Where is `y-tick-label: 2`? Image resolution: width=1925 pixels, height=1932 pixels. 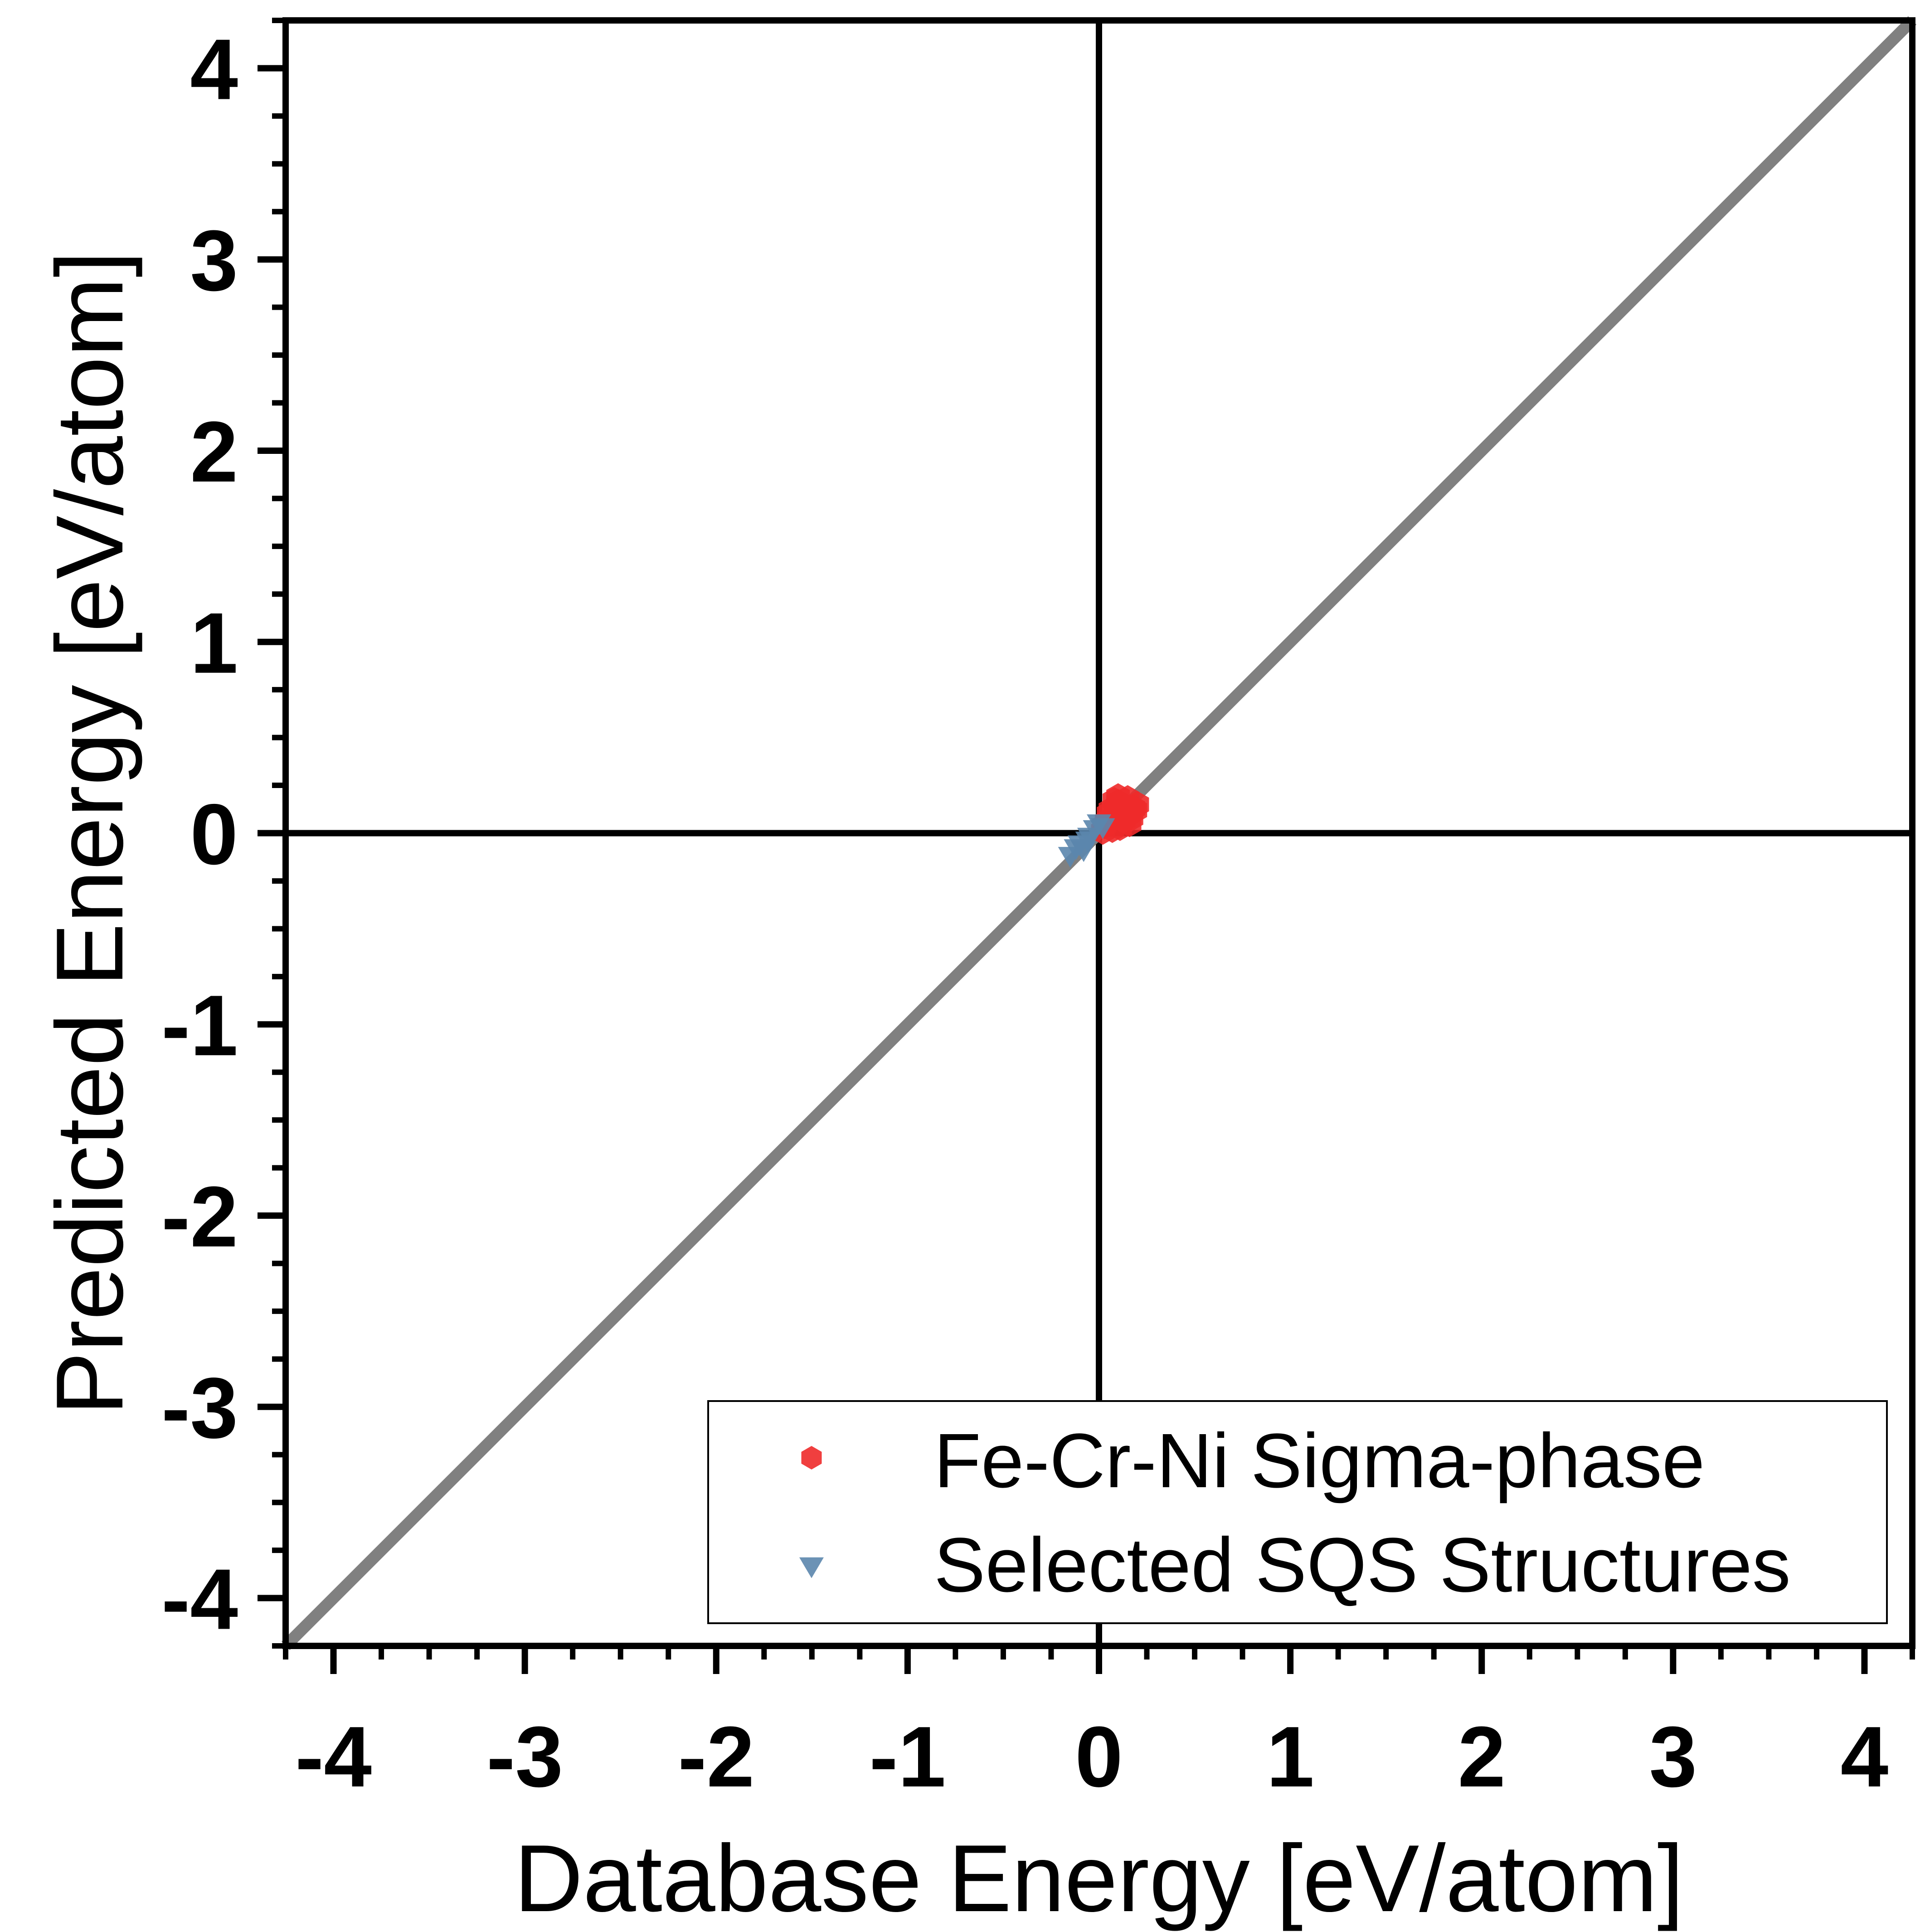
y-tick-label: 2 is located at coordinates (214, 452).